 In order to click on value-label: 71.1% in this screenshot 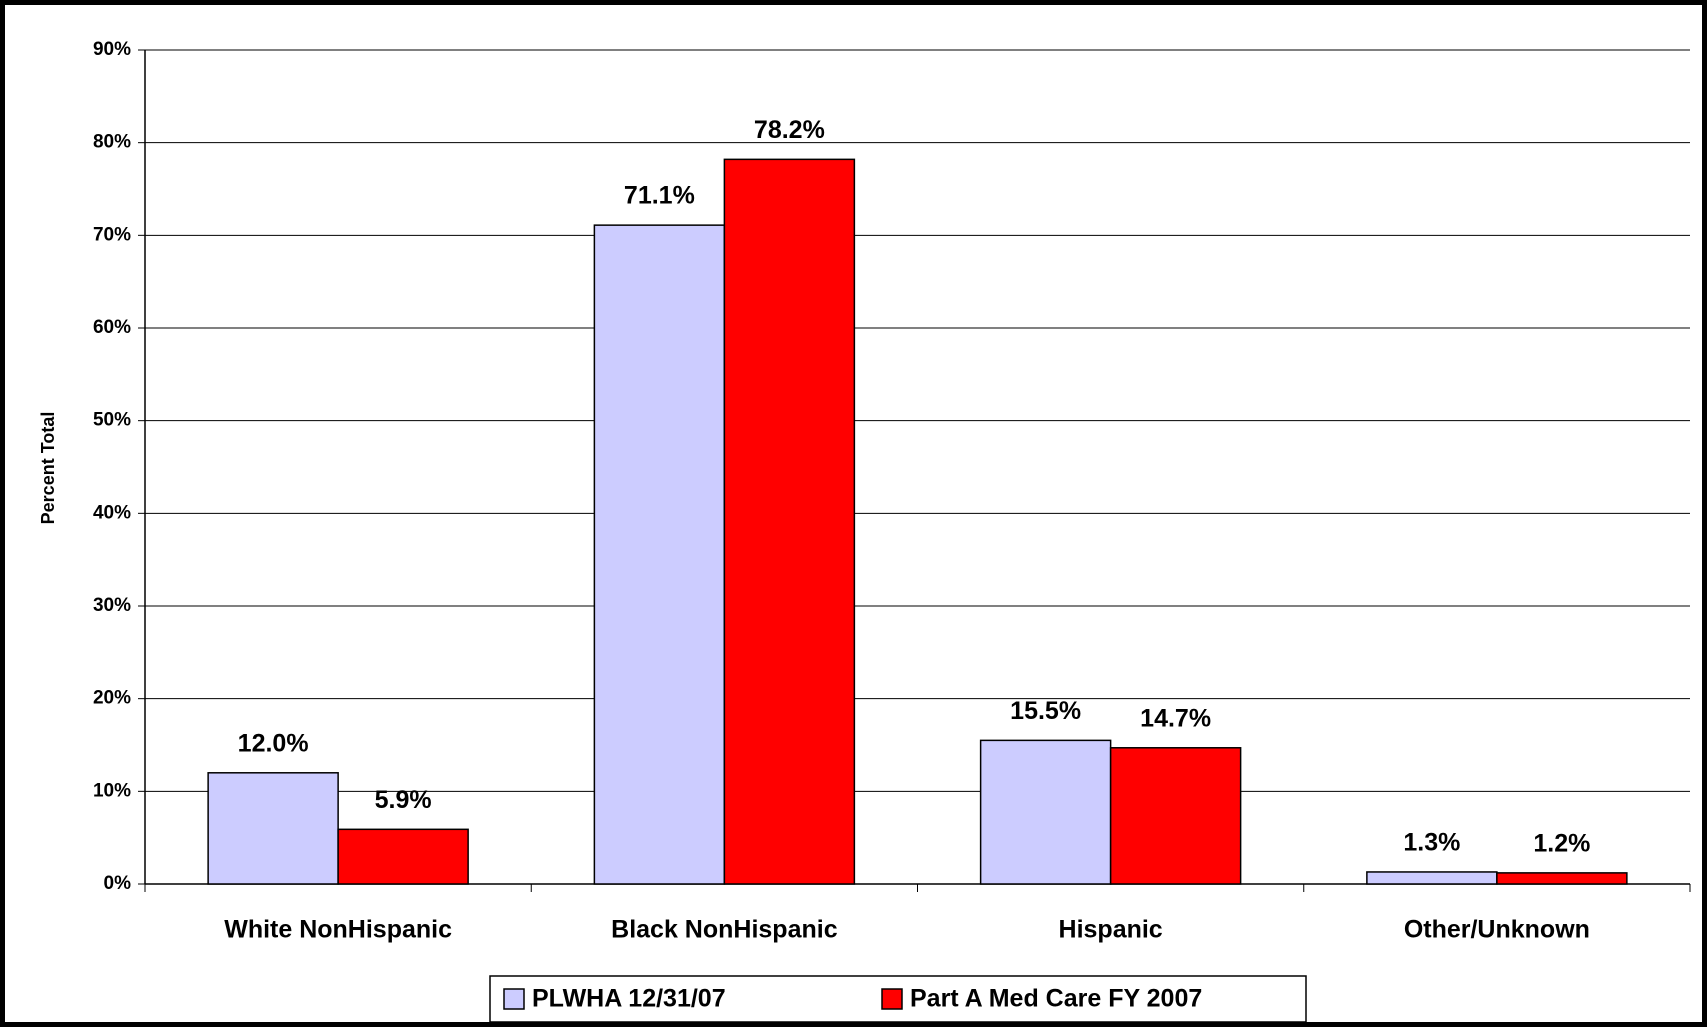, I will do `click(659, 196)`.